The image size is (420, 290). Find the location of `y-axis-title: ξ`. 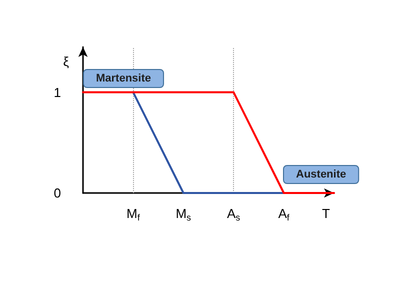

y-axis-title: ξ is located at coordinates (66, 61).